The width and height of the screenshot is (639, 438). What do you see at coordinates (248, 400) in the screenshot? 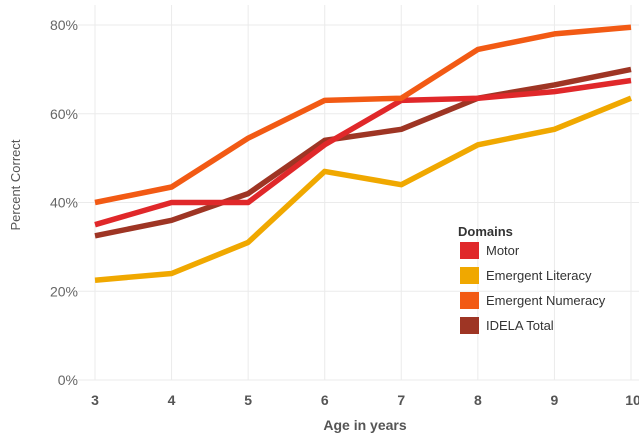
I see `x-tick-label: 5` at bounding box center [248, 400].